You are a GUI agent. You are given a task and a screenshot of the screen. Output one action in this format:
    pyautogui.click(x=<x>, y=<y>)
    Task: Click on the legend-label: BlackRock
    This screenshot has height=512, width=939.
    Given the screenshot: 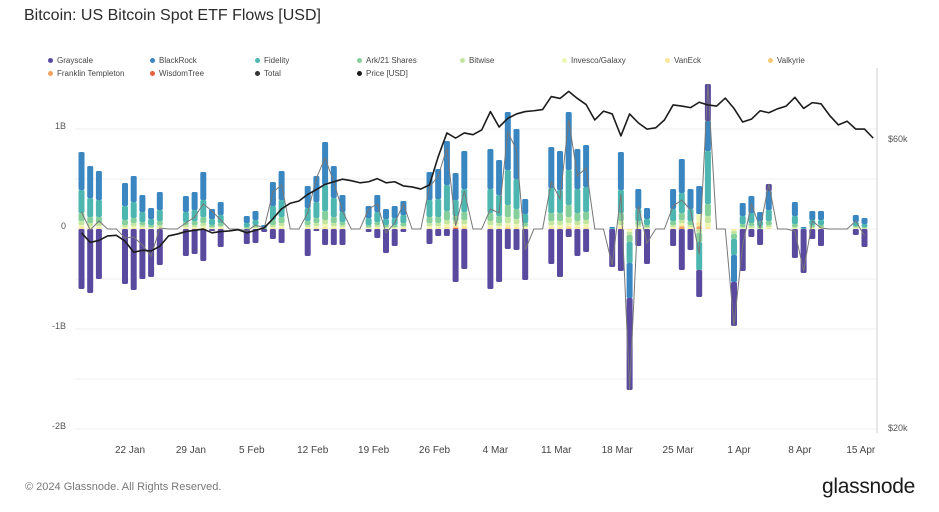 What is the action you would take?
    pyautogui.click(x=178, y=60)
    